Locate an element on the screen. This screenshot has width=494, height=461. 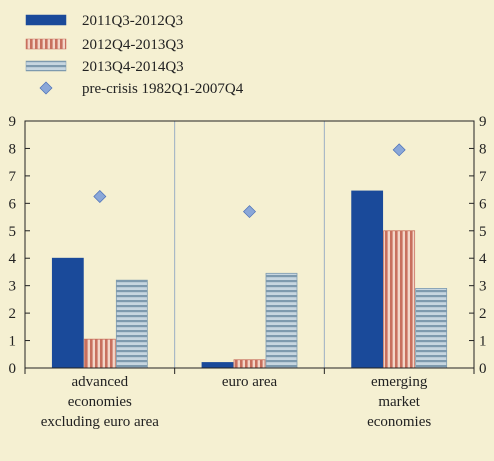
y-tick-label-right: 8 is located at coordinates (483, 149).